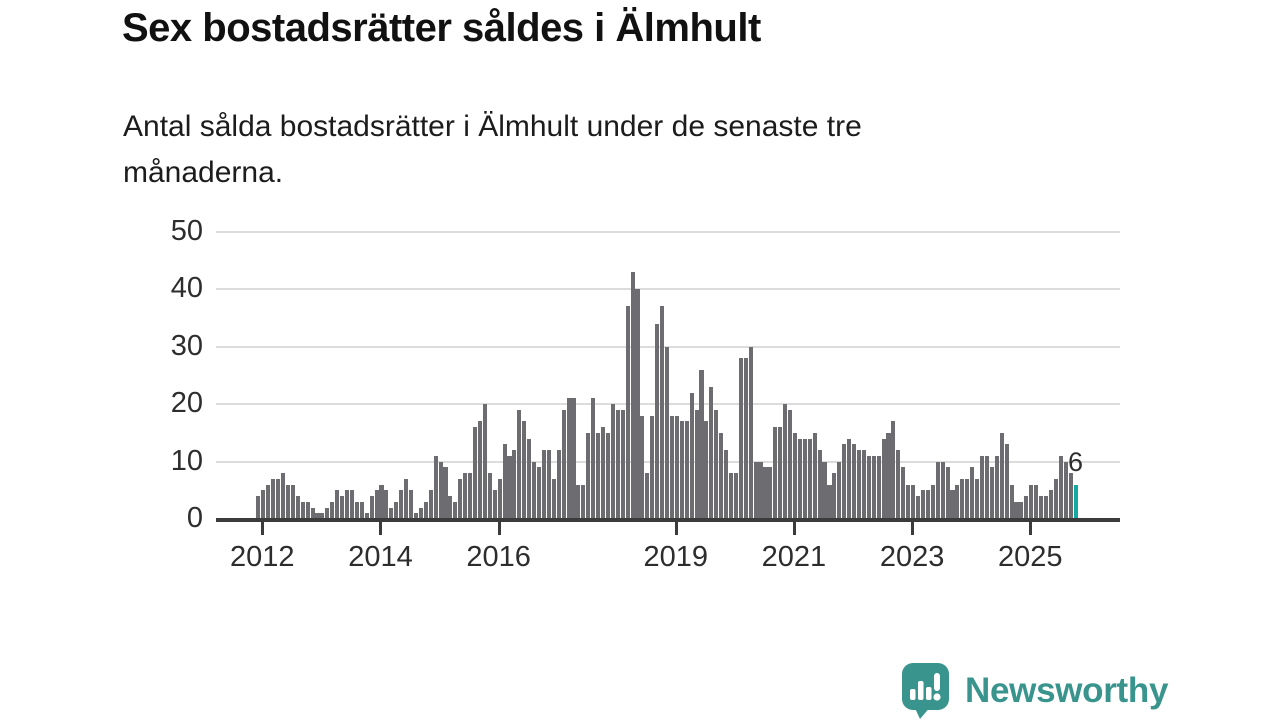 This screenshot has height=720, width=1280. What do you see at coordinates (186, 460) in the screenshot?
I see `y-axis-label-10: 10` at bounding box center [186, 460].